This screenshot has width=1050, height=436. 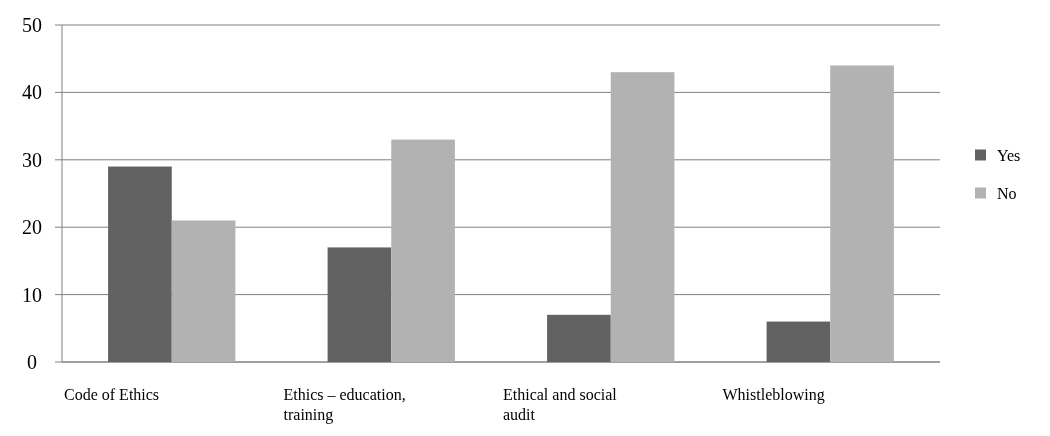 I want to click on y-tick-label: 20, so click(x=32, y=227).